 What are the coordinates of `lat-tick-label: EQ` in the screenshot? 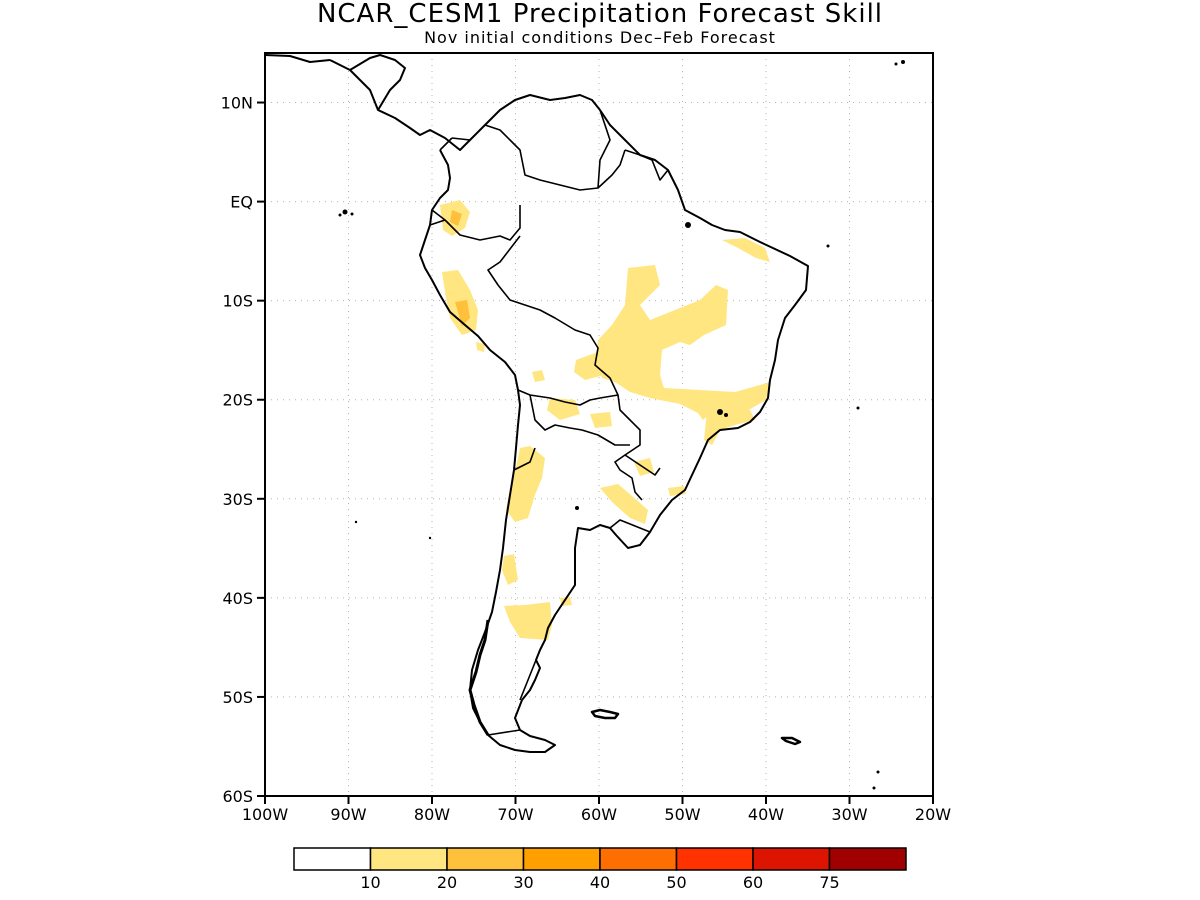 It's located at (241, 202).